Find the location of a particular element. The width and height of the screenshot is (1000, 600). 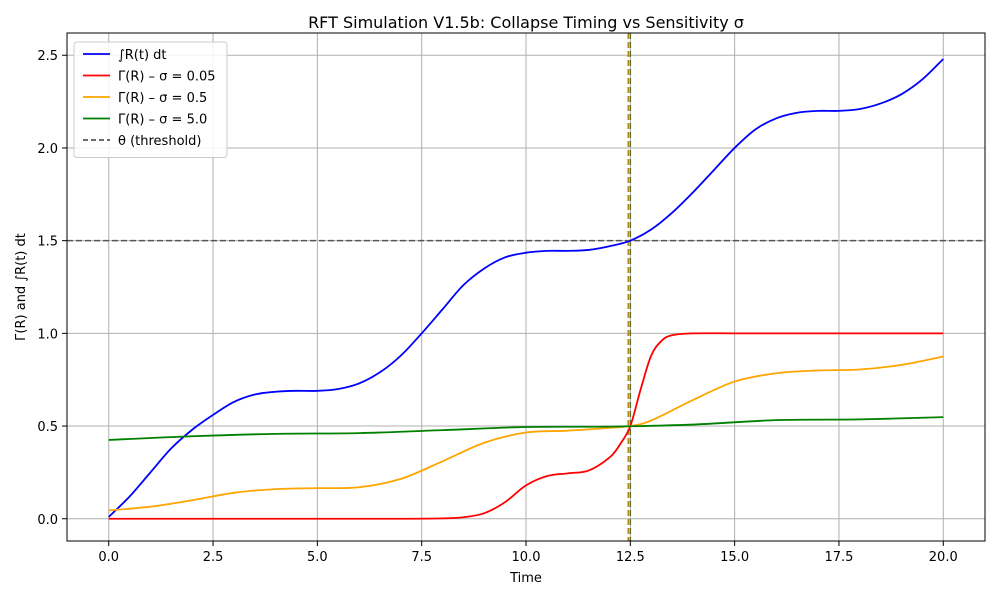

legend-box is located at coordinates (150, 99).